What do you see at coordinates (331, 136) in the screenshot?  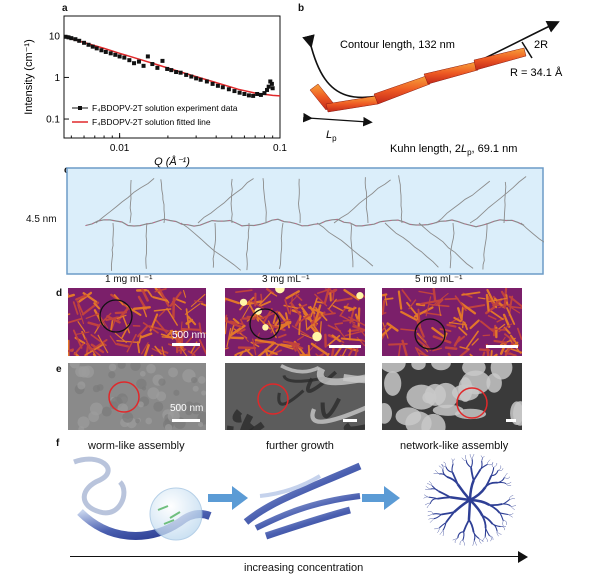 I see `persistence-length-label: Lp` at bounding box center [331, 136].